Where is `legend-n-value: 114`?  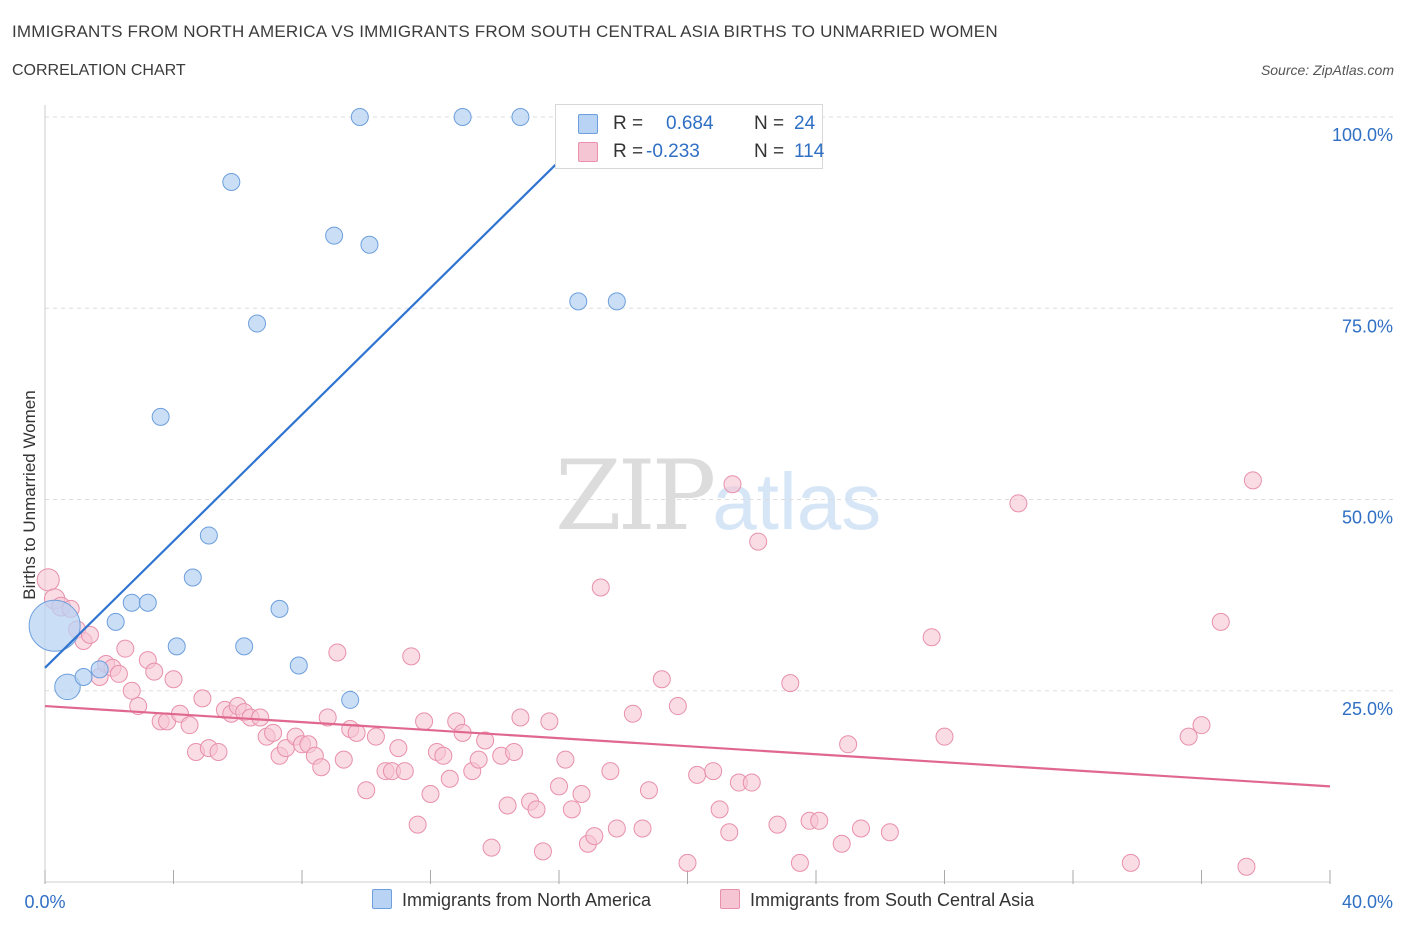 legend-n-value: 114 is located at coordinates (809, 151).